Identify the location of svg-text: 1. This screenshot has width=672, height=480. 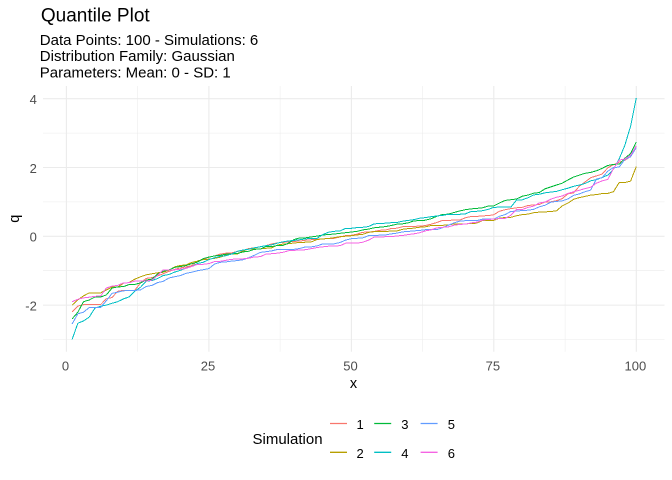
(360, 424).